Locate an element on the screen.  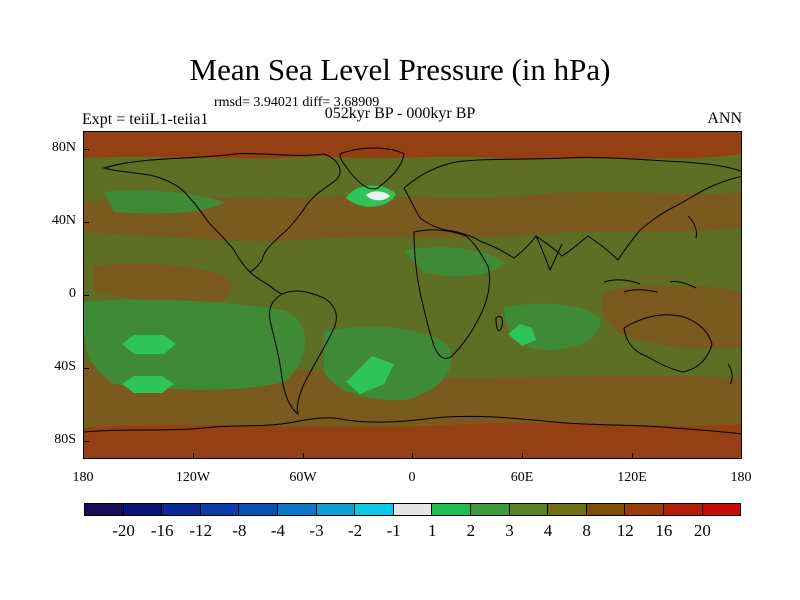
lon-label-60e: 60E is located at coordinates (522, 477).